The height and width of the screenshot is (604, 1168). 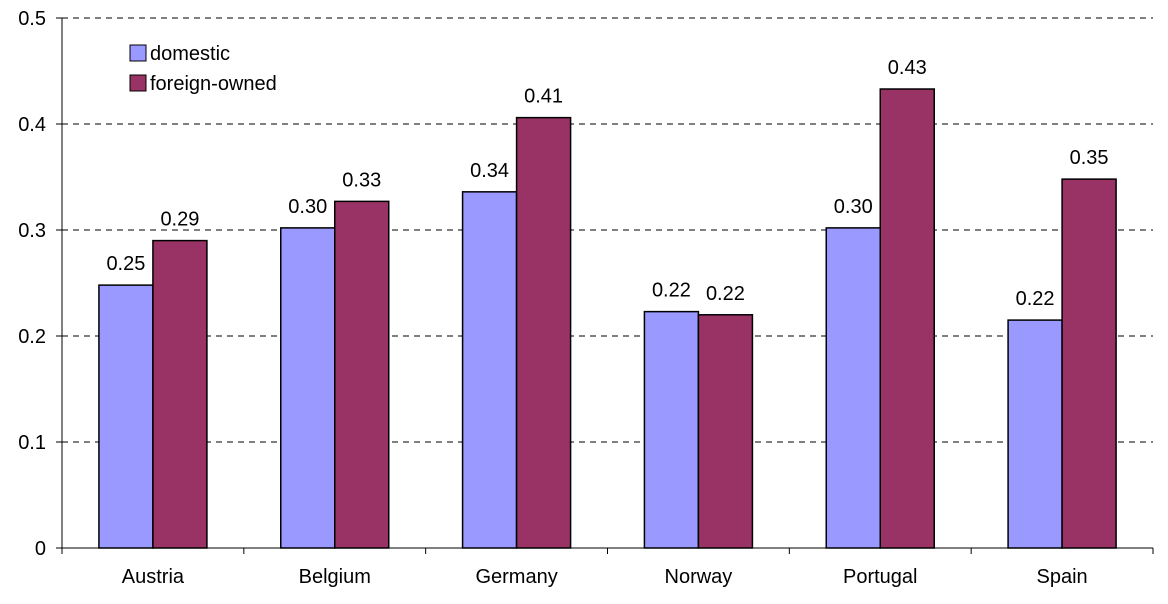 I want to click on data-label: 0.35, so click(x=1089, y=158).